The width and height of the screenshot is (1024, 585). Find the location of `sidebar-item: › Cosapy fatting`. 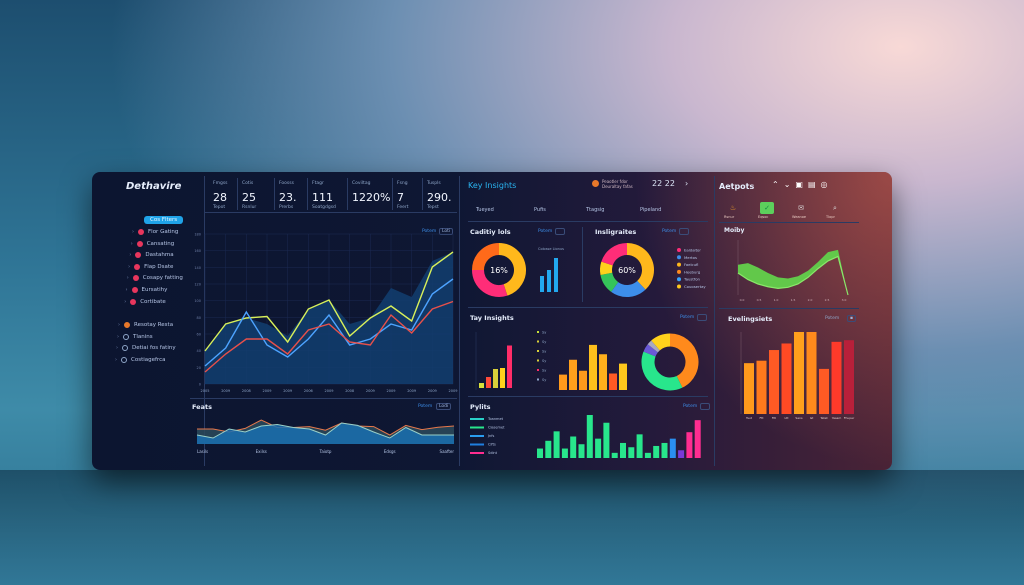

sidebar-item: › Cosapy fatting is located at coordinates (155, 278).